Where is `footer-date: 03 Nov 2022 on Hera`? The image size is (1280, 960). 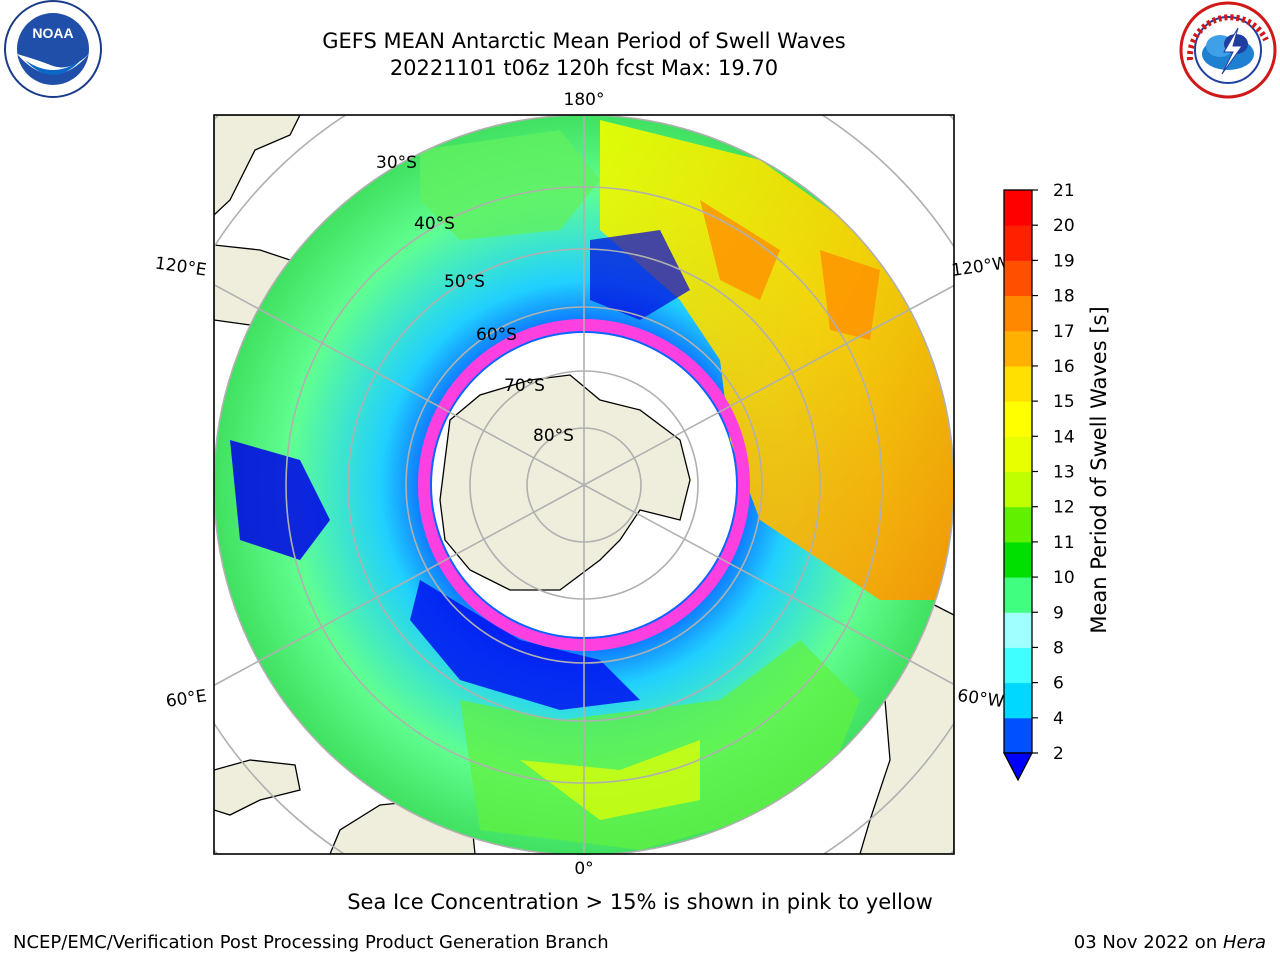 footer-date: 03 Nov 2022 on Hera is located at coordinates (1170, 942).